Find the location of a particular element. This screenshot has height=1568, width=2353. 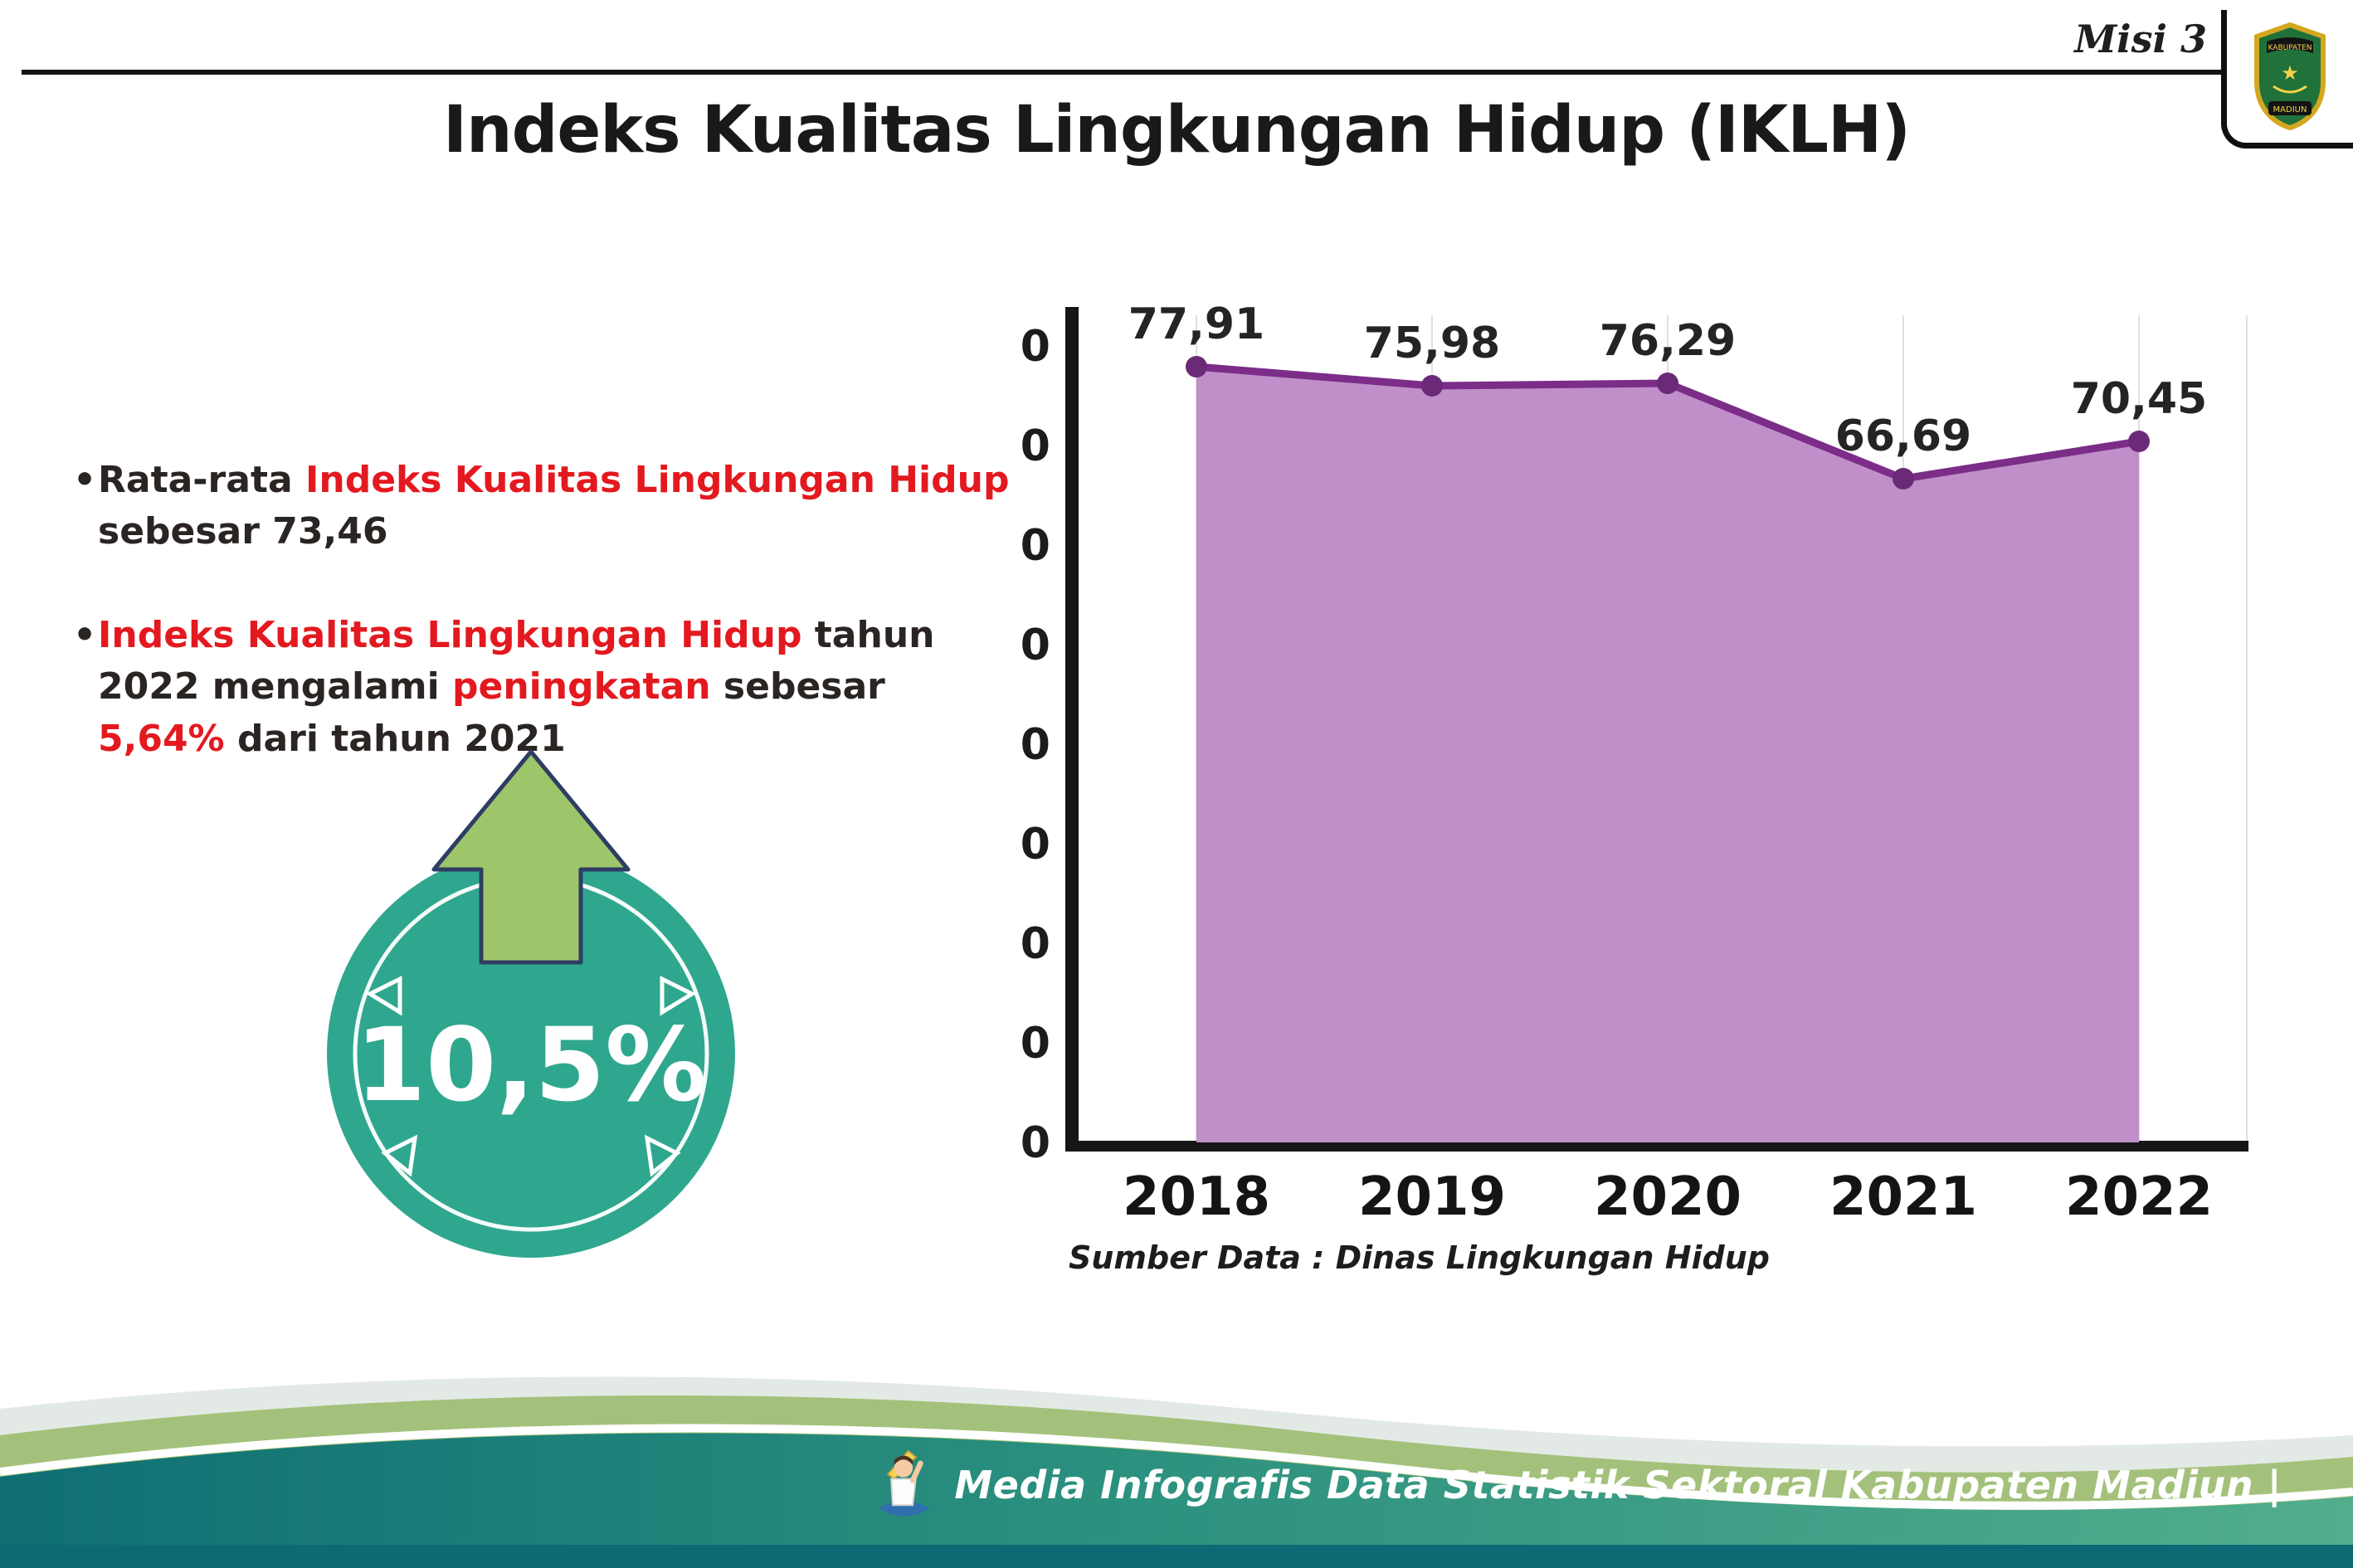

y-axis-tick-label: 60 is located at coordinates (1035, 546).